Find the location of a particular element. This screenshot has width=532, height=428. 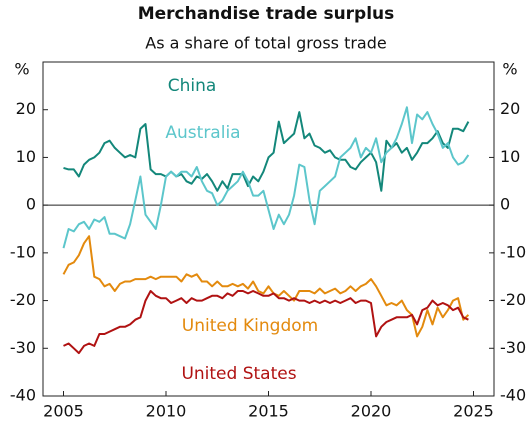

y2-tick-label: -20 is located at coordinates (513, 299).